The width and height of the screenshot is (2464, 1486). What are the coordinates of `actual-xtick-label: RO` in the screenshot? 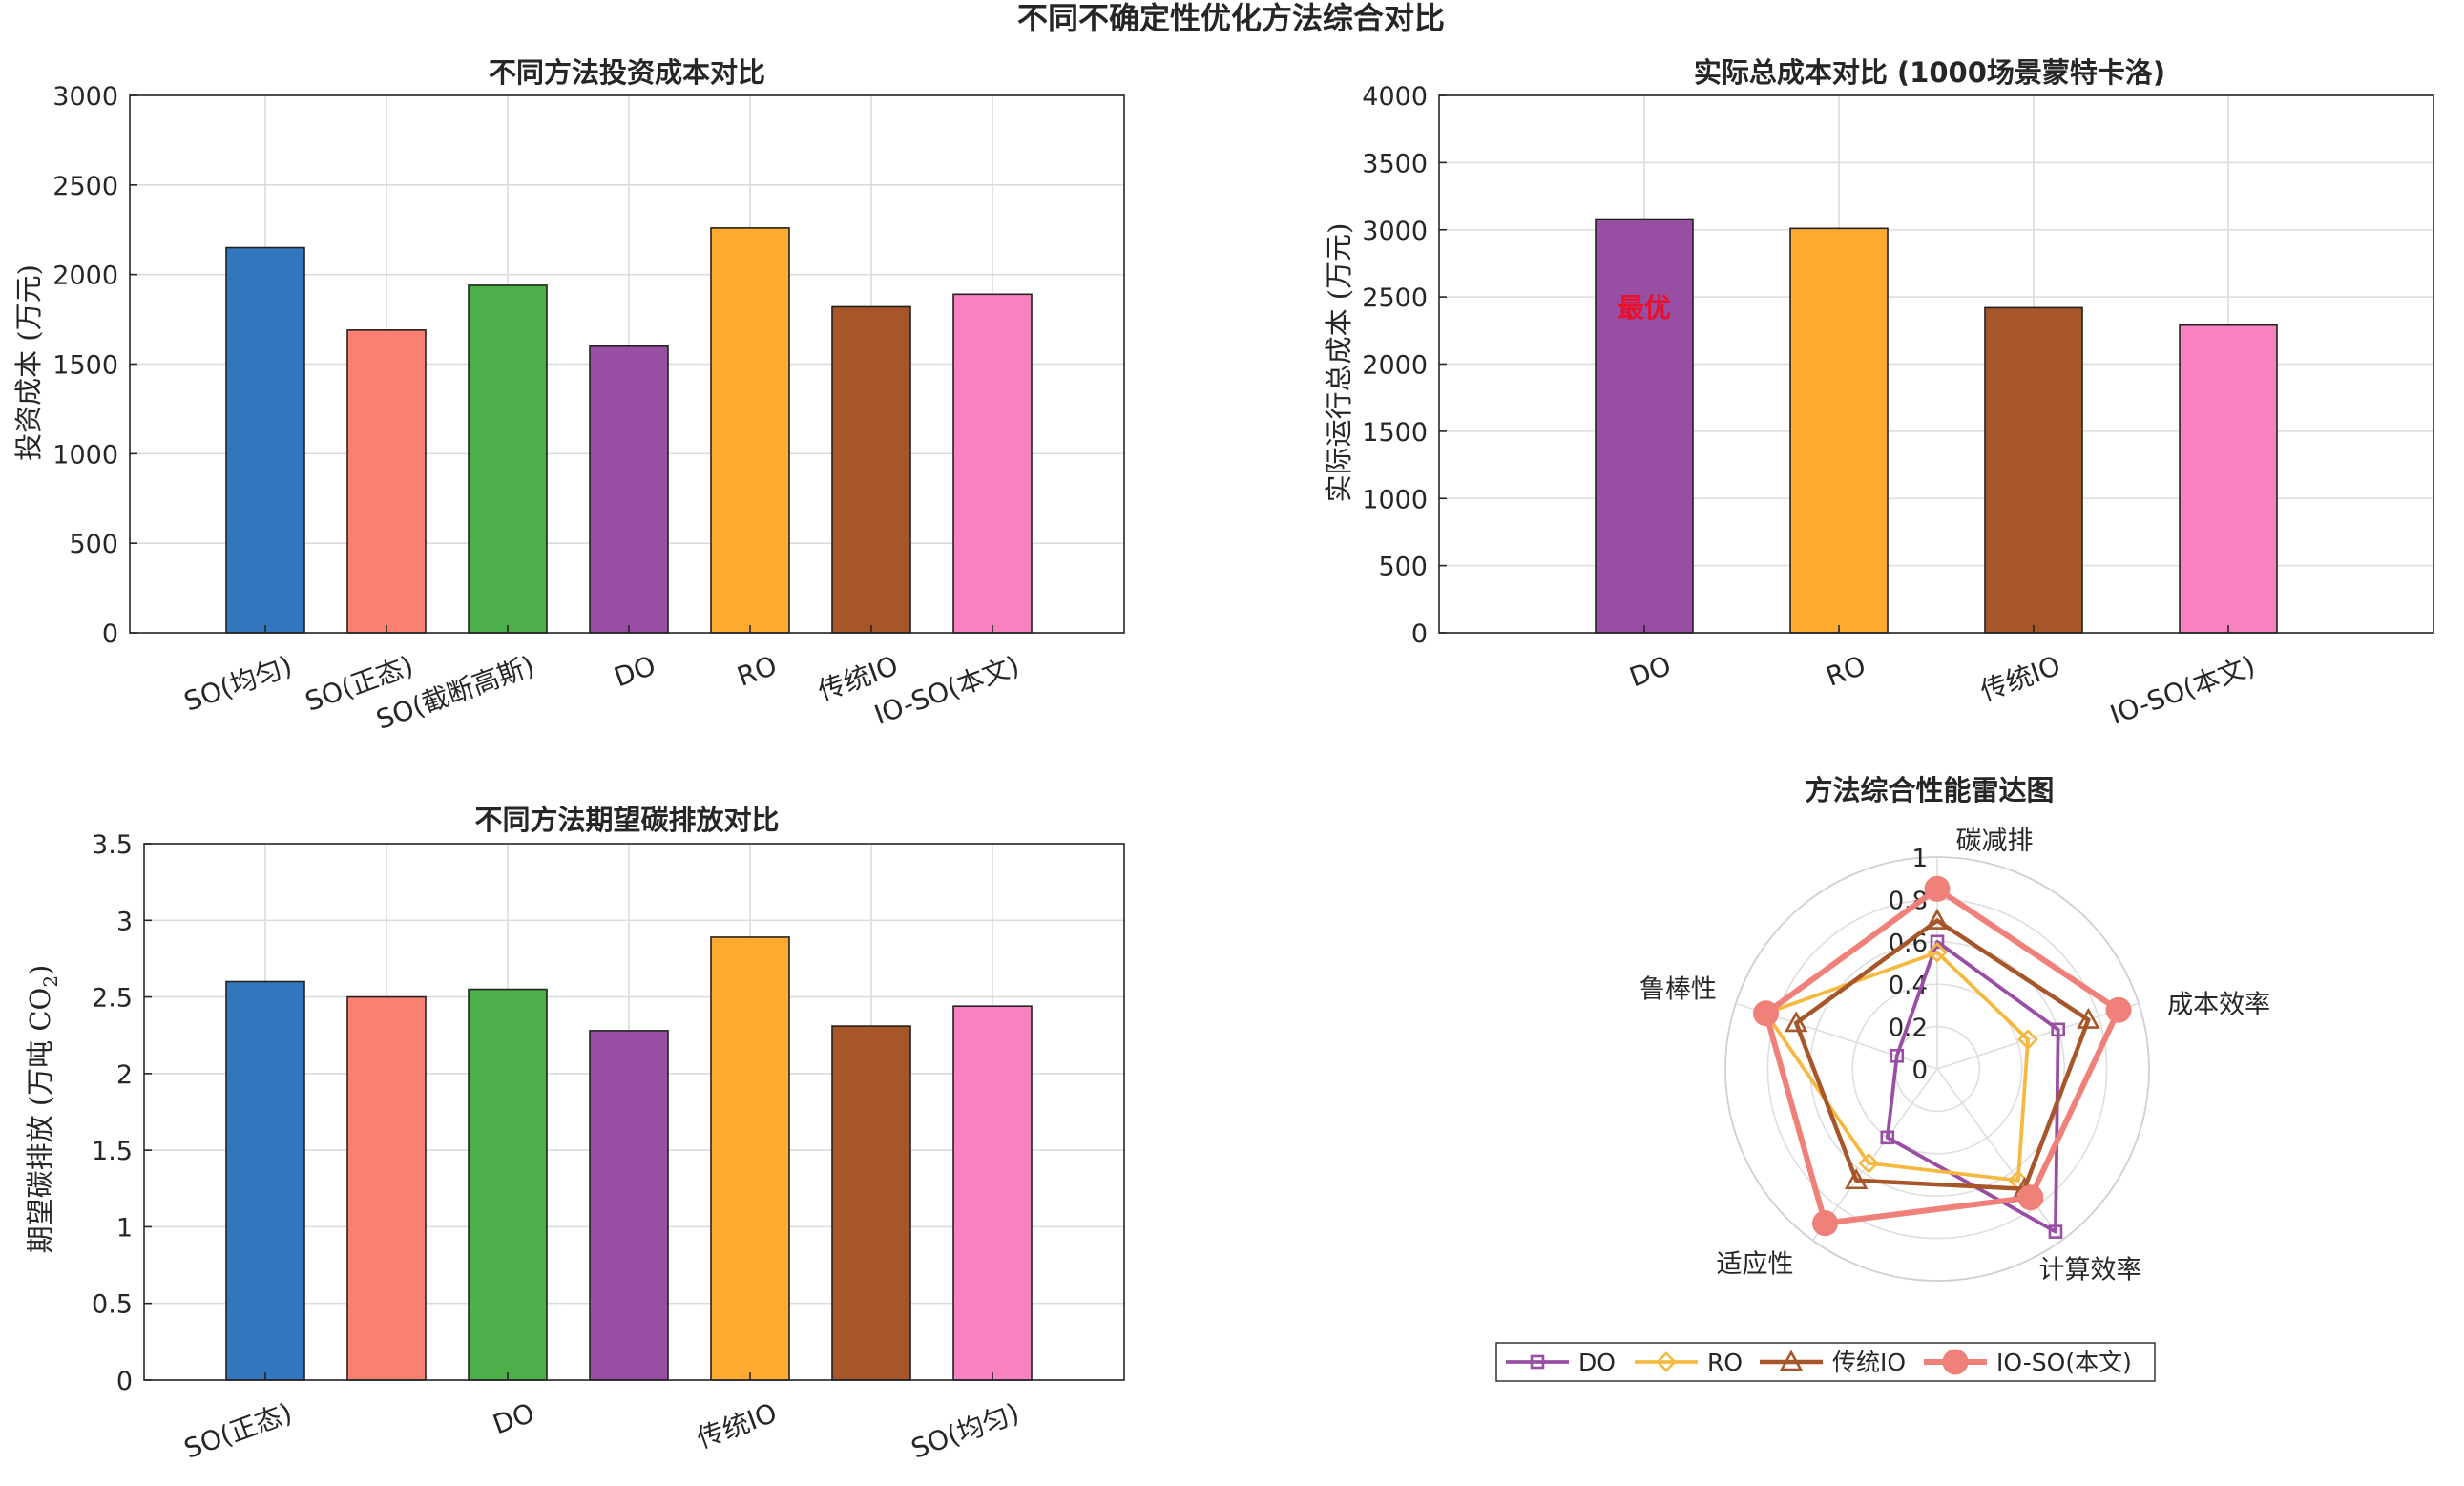 It's located at (1845, 671).